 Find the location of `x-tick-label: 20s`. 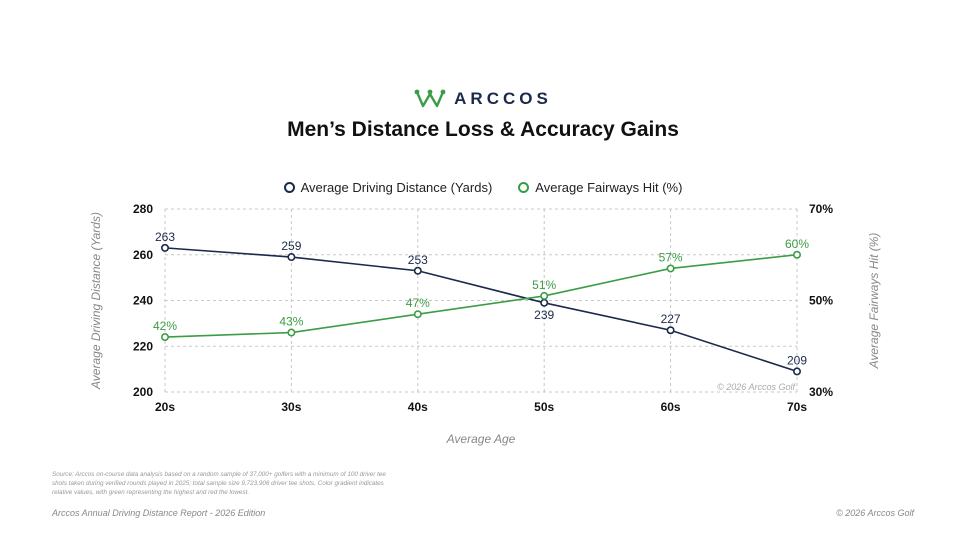

x-tick-label: 20s is located at coordinates (165, 407).